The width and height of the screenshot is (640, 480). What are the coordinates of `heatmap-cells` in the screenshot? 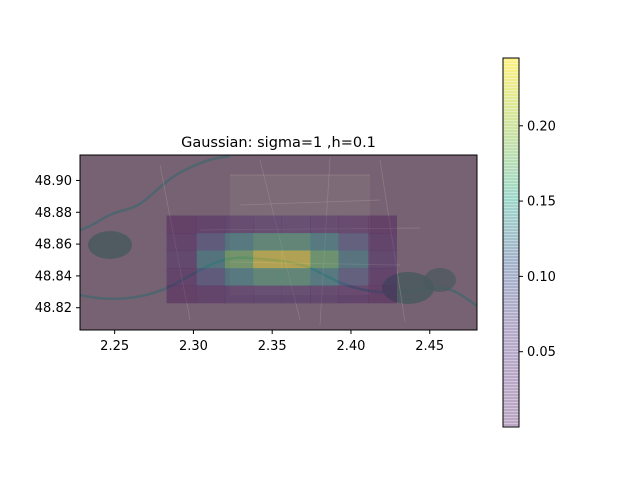 It's located at (281, 259).